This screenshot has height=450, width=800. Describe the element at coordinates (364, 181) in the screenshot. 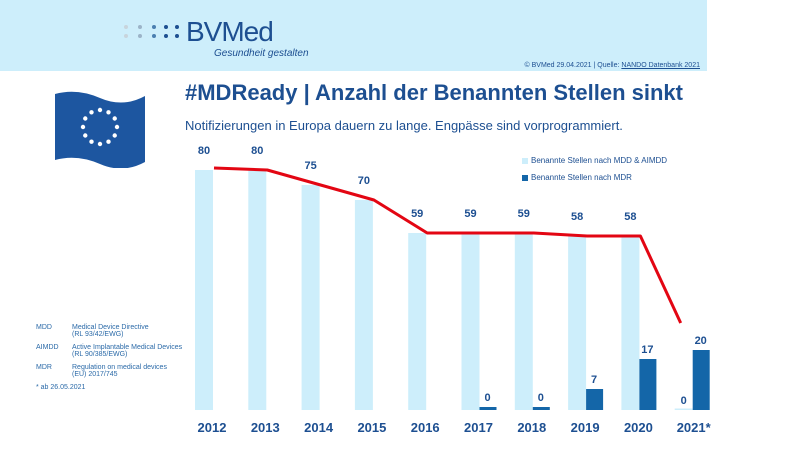

I see `value-label-mdd: 70` at that location.